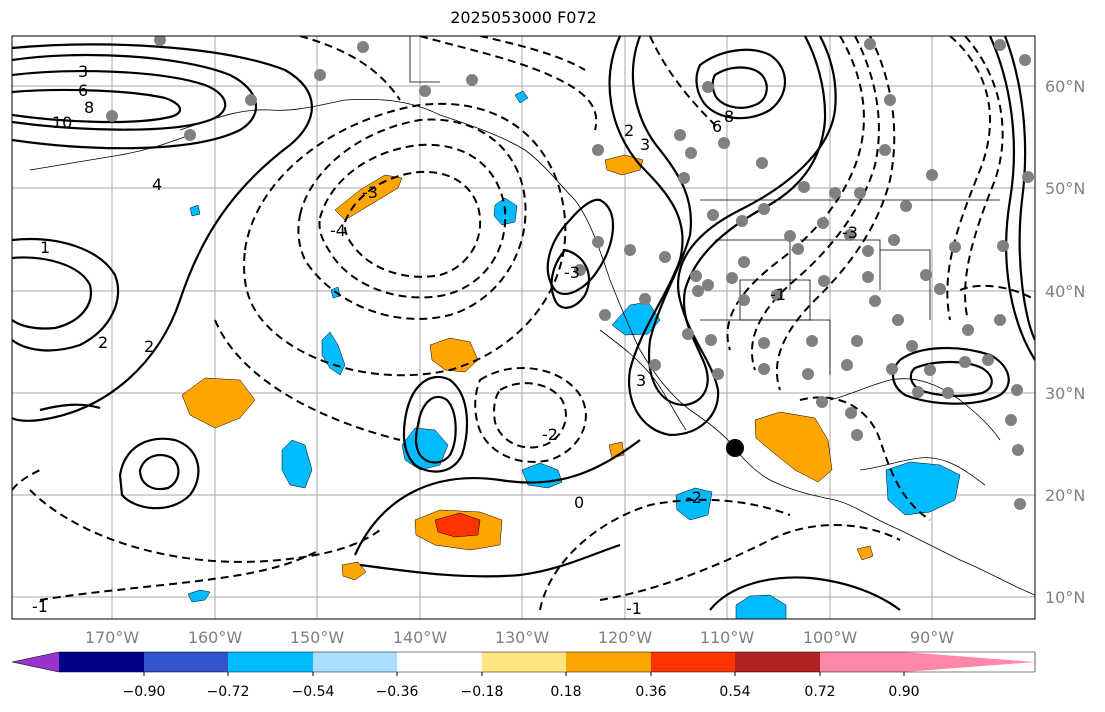  I want to click on latitude-label: 60°N, so click(1065, 86).